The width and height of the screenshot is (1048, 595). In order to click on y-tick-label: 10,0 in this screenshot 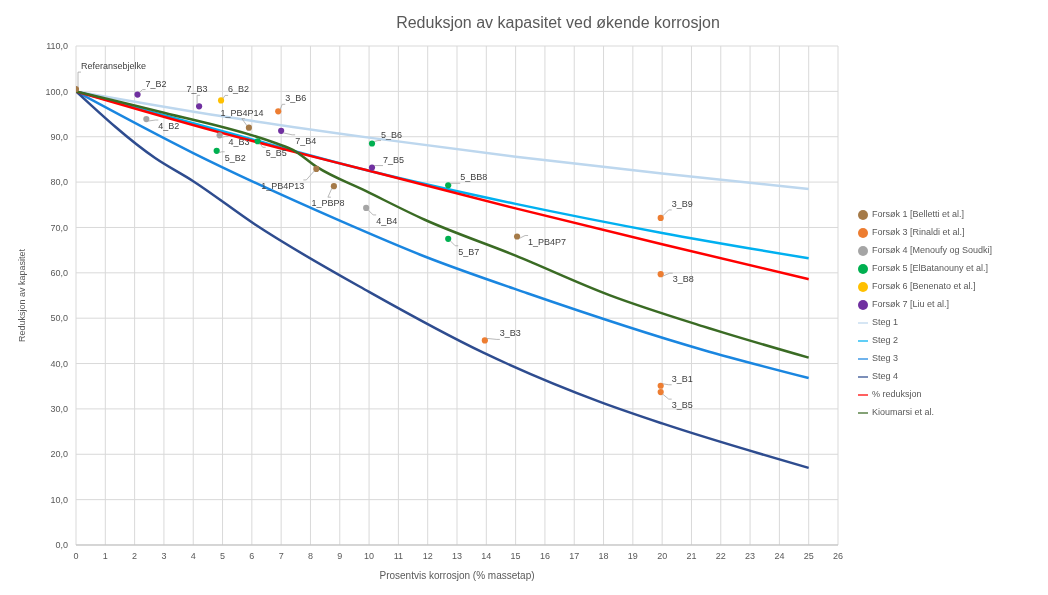, I will do `click(59, 499)`.